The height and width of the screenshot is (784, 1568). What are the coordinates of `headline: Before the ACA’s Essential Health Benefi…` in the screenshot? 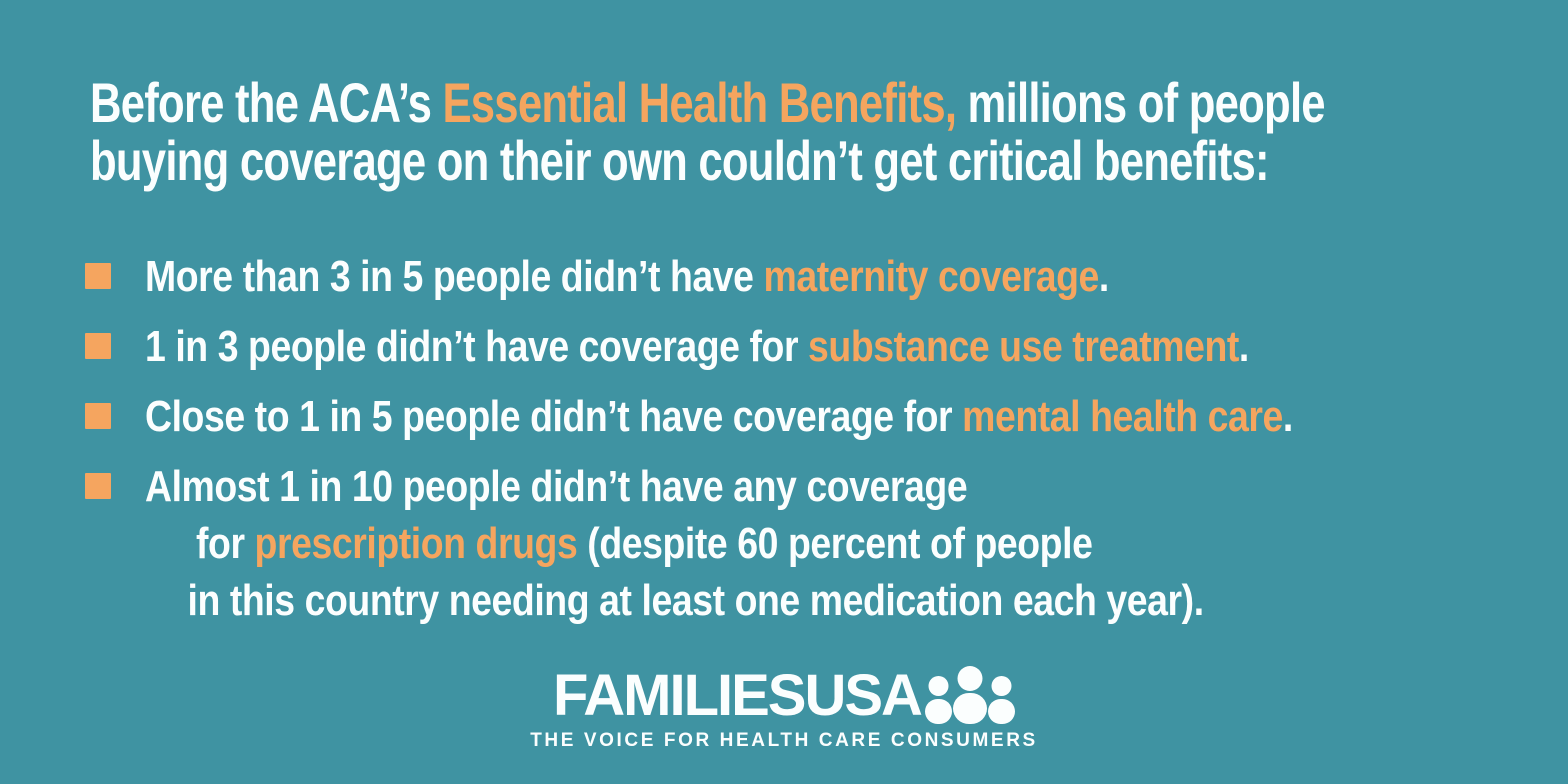 It's located at (829, 132).